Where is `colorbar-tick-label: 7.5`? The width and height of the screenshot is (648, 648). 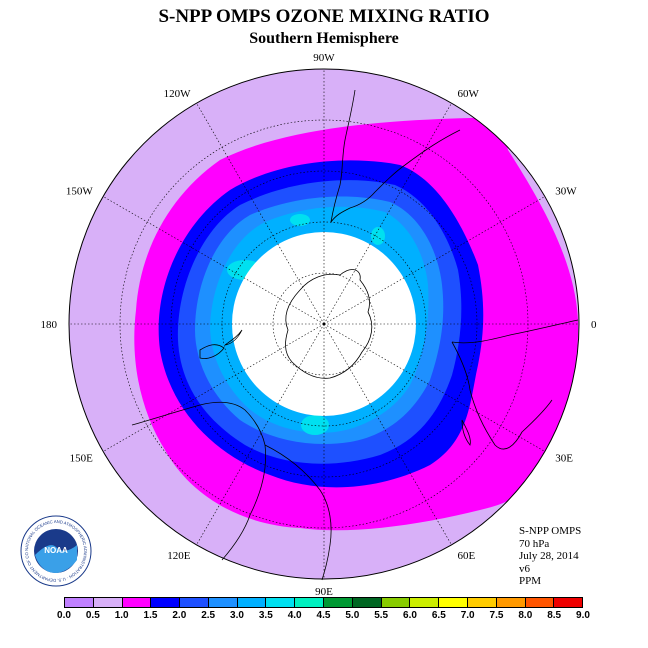 colorbar-tick-label: 7.5 is located at coordinates (496, 615).